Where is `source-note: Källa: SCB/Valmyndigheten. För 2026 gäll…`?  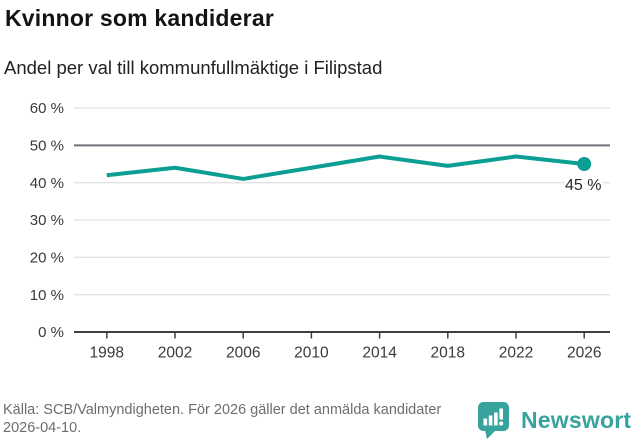 source-note: Källa: SCB/Valmyndigheten. För 2026 gäll… is located at coordinates (222, 419).